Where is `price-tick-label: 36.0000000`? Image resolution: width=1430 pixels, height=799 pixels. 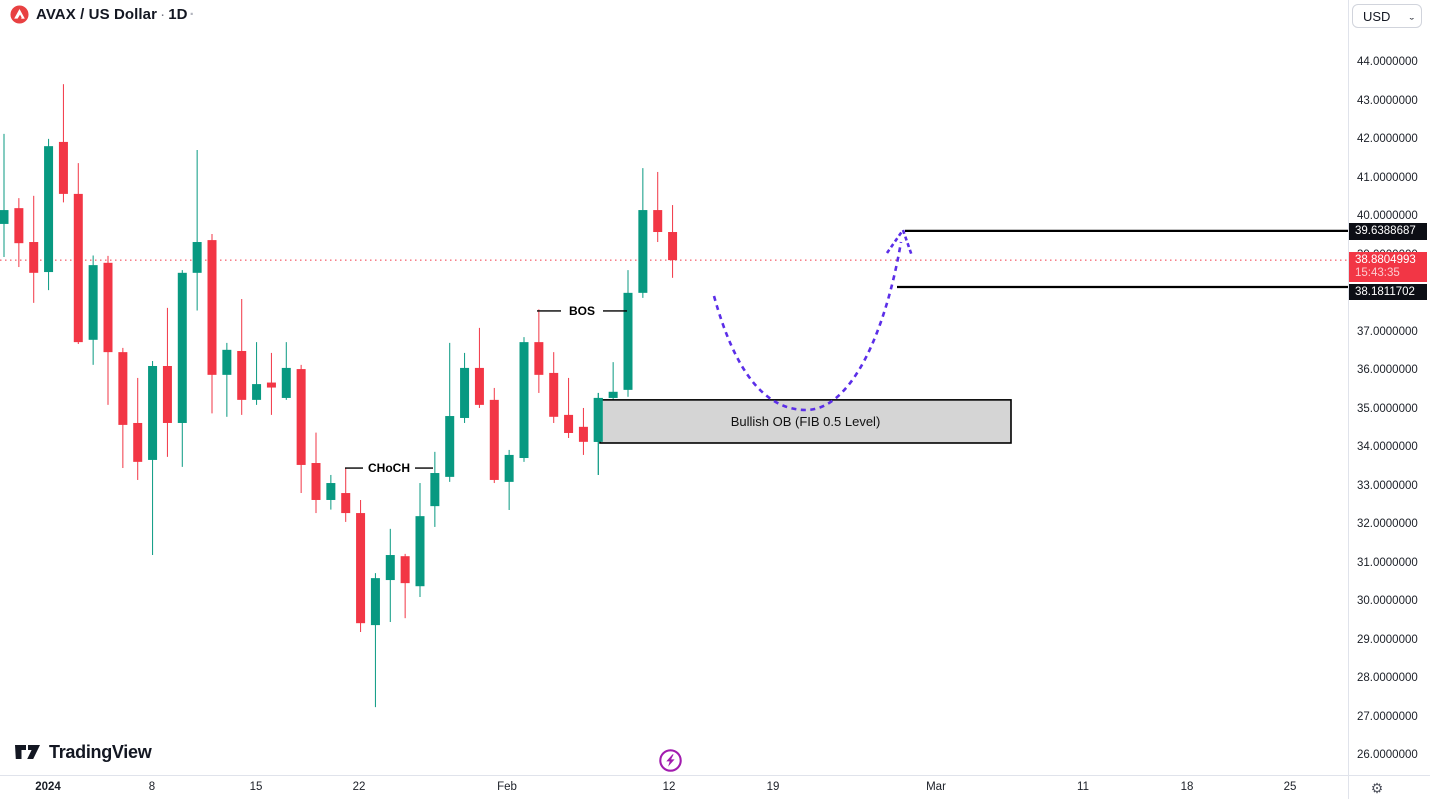 price-tick-label: 36.0000000 is located at coordinates (1387, 370).